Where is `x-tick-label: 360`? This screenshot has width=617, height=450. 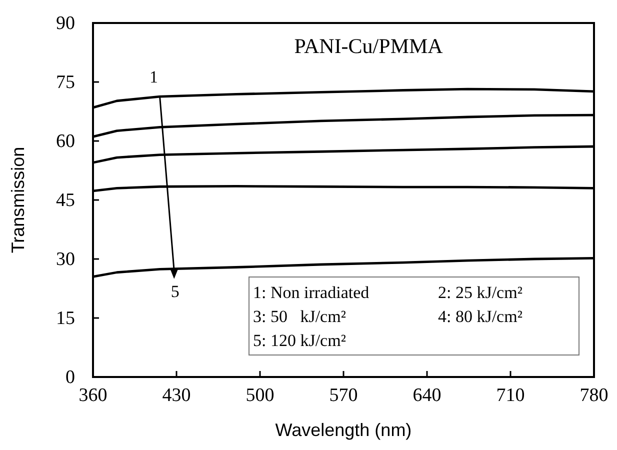
x-tick-label: 360 is located at coordinates (93, 395).